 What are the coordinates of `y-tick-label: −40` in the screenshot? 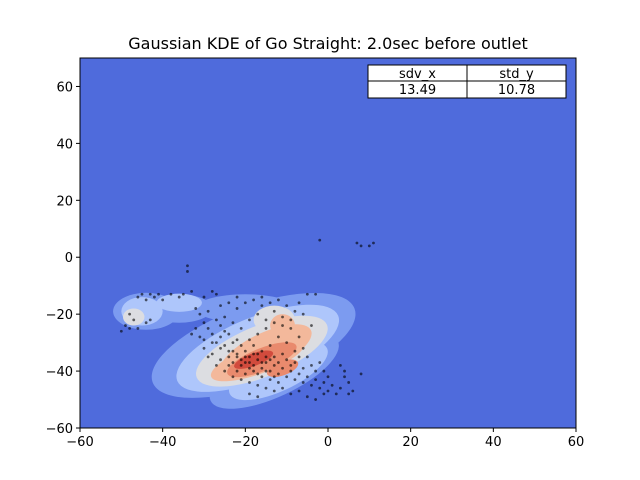 It's located at (59, 372).